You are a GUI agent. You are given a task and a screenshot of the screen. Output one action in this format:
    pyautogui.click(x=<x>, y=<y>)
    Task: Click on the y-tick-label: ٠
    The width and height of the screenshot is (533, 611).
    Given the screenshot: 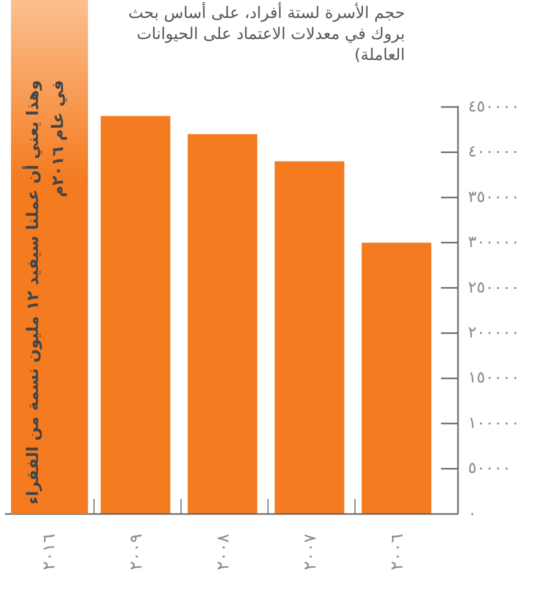 What is the action you would take?
    pyautogui.click(x=472, y=512)
    